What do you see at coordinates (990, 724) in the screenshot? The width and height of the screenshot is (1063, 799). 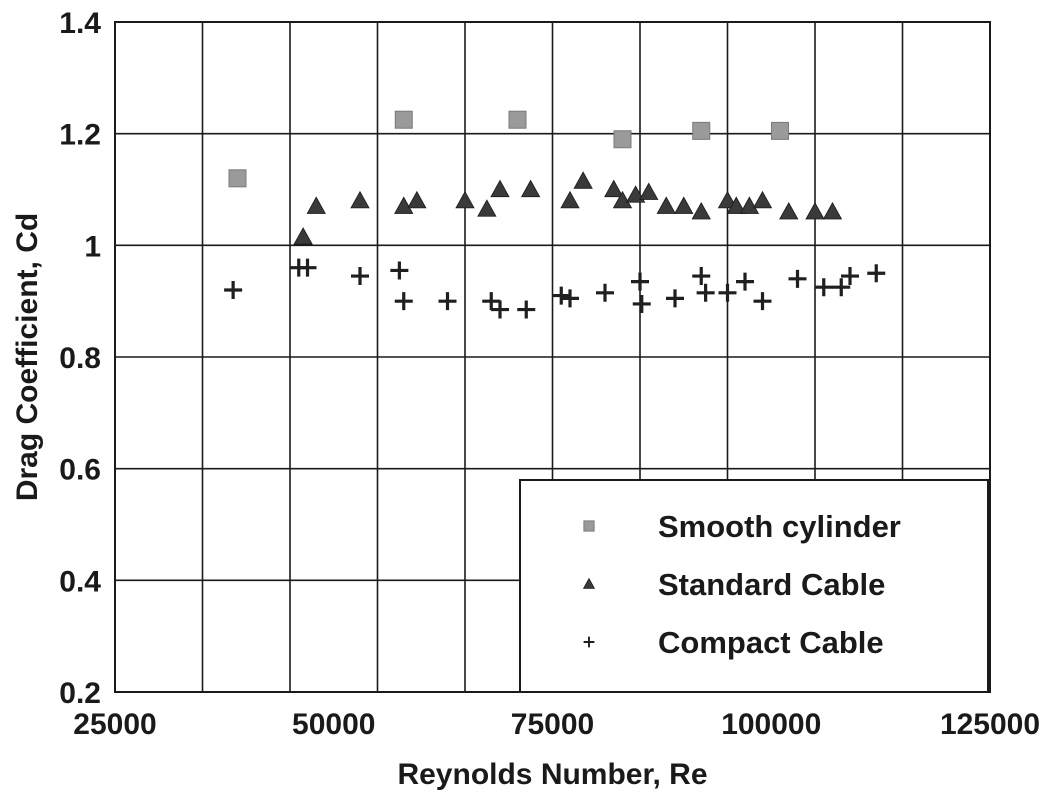 I see `x-tick-label: 125000` at bounding box center [990, 724].